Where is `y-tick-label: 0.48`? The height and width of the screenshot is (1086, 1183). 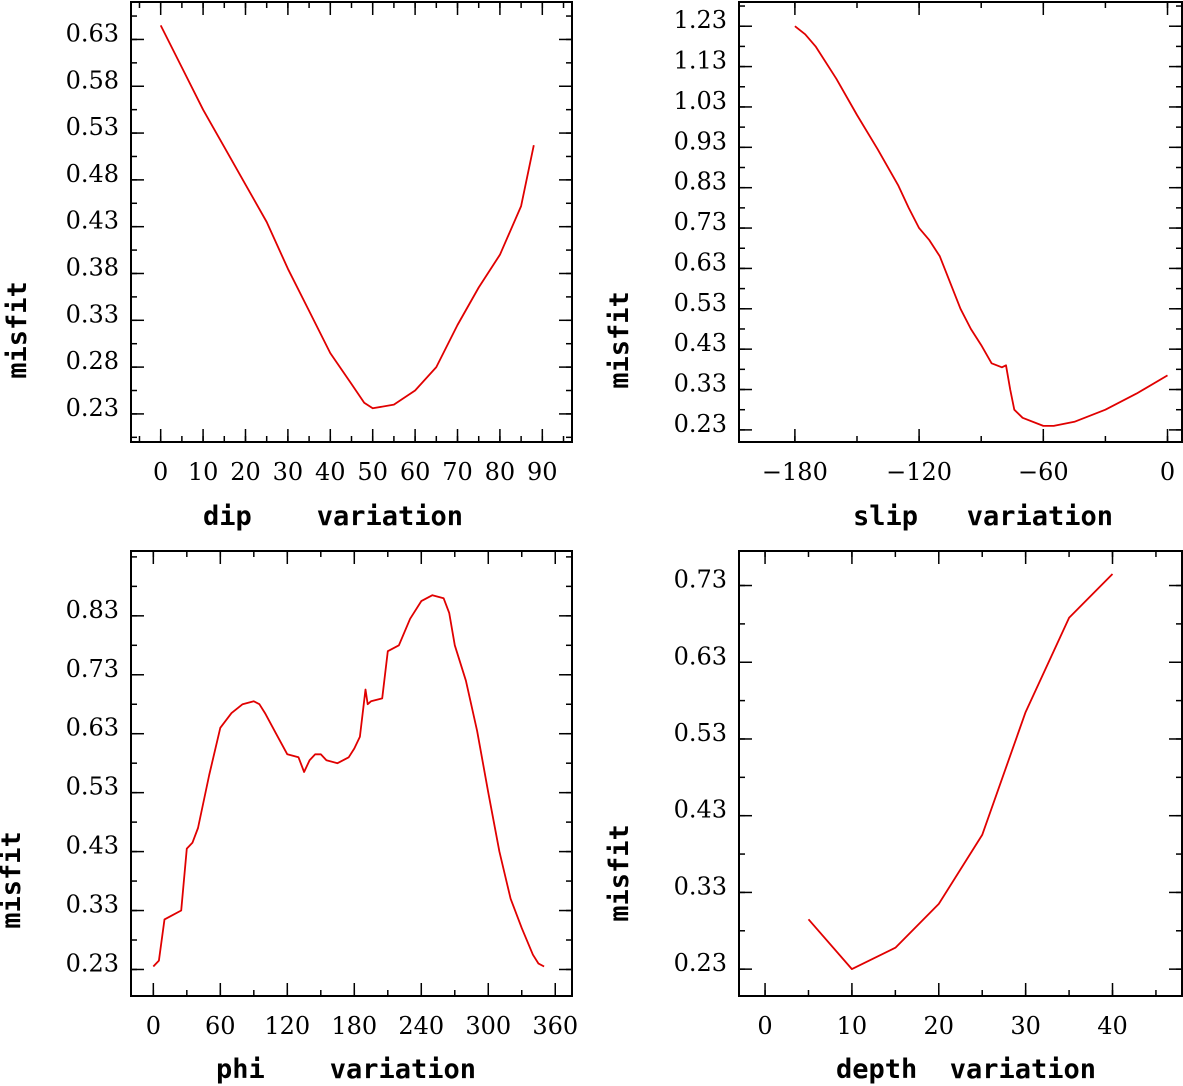 y-tick-label: 0.48 is located at coordinates (92, 174).